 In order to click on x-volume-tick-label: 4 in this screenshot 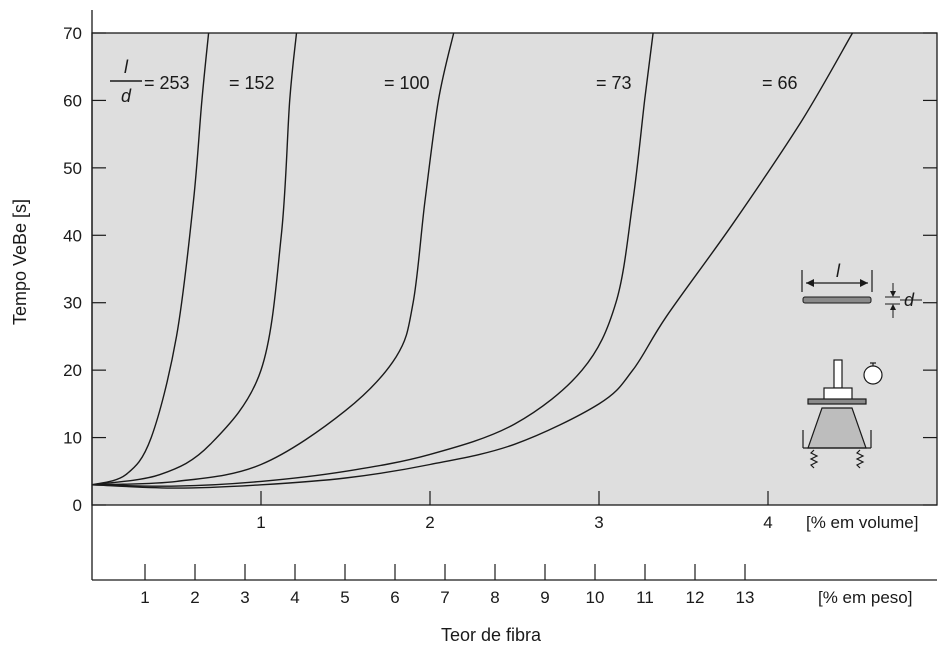, I will do `click(767, 522)`.